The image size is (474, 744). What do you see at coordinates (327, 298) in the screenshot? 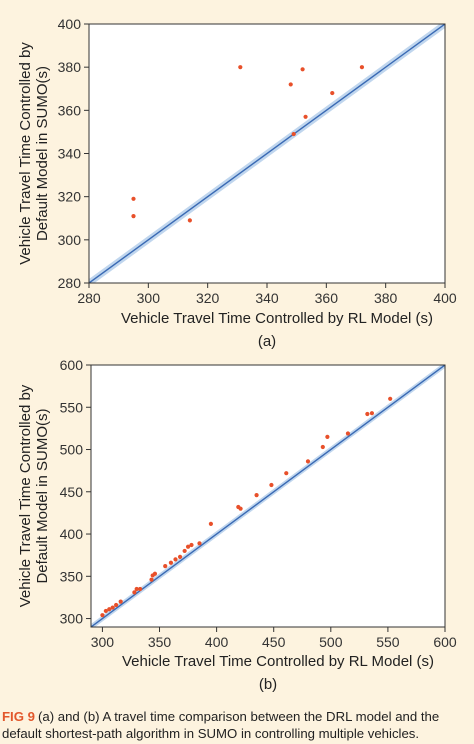
I see `x-tick-label: 360` at bounding box center [327, 298].